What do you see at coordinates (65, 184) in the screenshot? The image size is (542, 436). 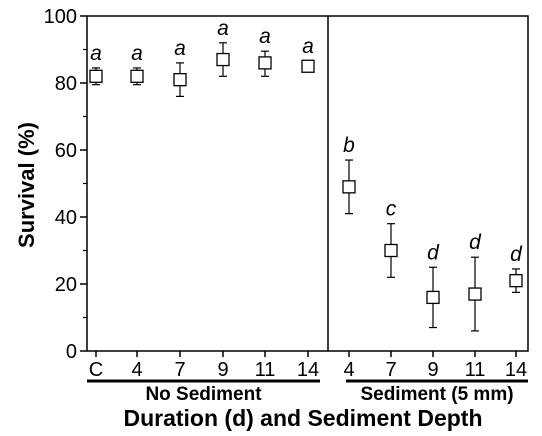 I see `y-axis: 0 20 40 60 80 100` at bounding box center [65, 184].